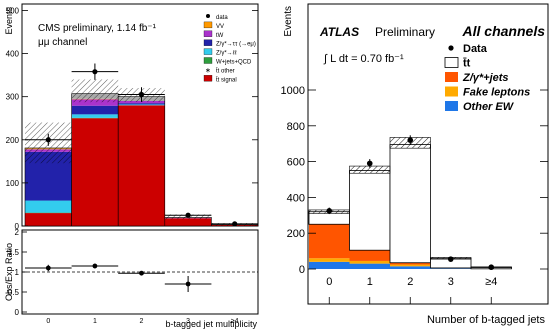 This screenshot has height=329, width=552. Describe the element at coordinates (9, 272) in the screenshot. I see `cms-ratio-y-axis-label: Obs/Exp Ratio` at that location.